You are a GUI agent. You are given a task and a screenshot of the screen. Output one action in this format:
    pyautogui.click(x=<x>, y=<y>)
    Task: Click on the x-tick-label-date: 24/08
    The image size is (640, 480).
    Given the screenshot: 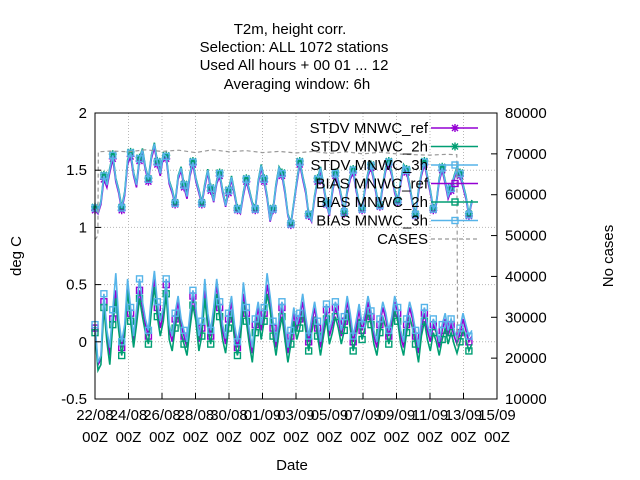 What is the action you would take?
    pyautogui.click(x=129, y=415)
    